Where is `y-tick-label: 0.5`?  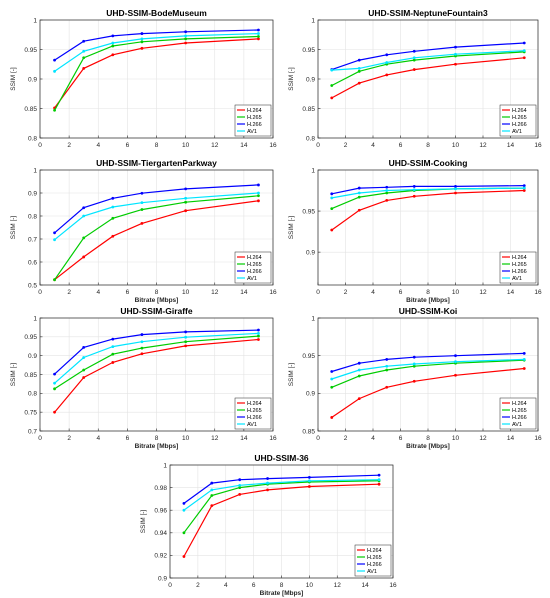 y-tick-label: 0.5 is located at coordinates (32, 285).